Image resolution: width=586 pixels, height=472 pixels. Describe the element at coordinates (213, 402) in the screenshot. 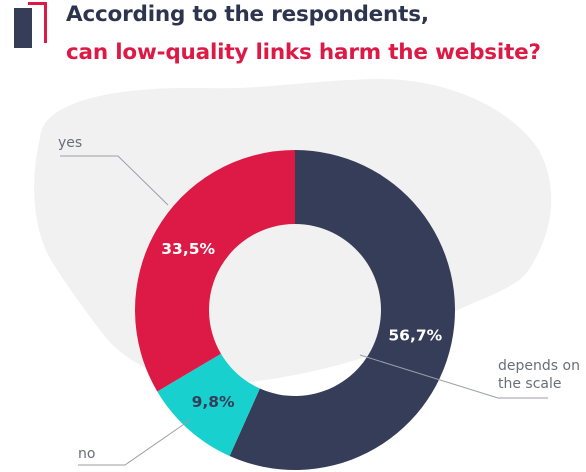

I see `data-label-no: 9,8%` at that location.